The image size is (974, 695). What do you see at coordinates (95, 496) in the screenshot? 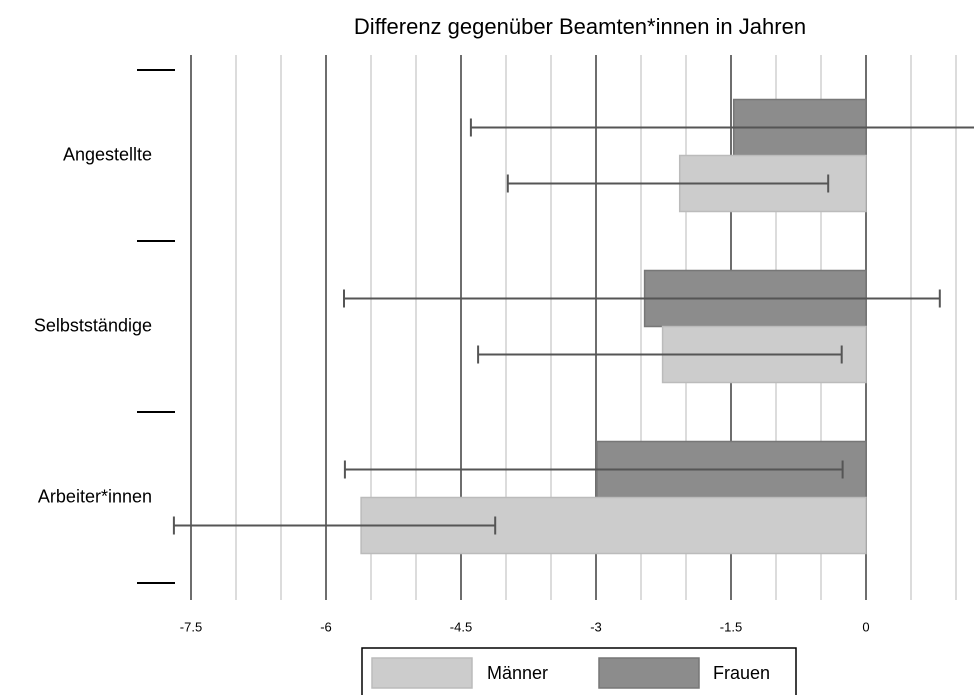
I see `category-label: Arbeiter*innen` at bounding box center [95, 496].